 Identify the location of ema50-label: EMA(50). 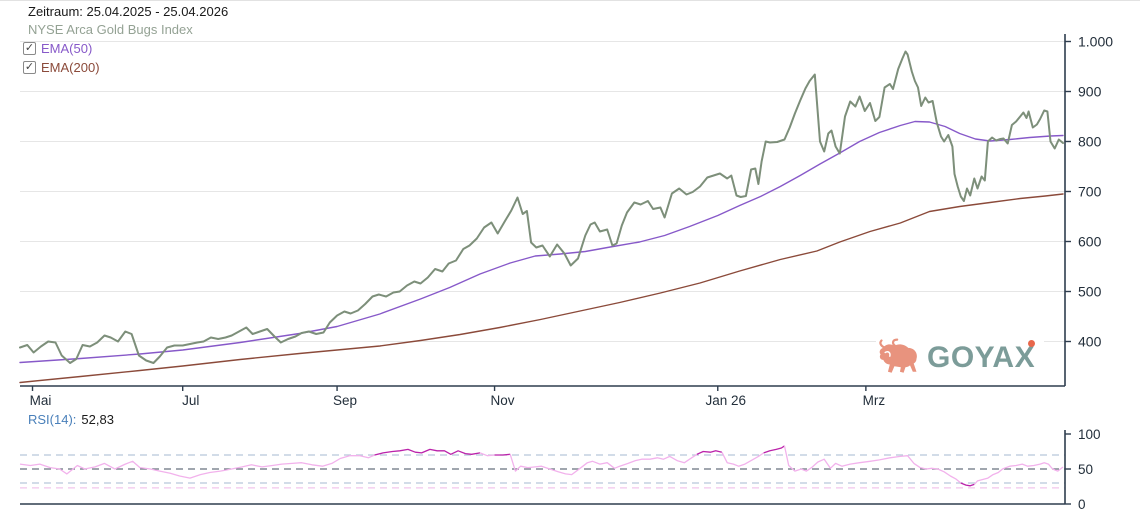
(67, 48).